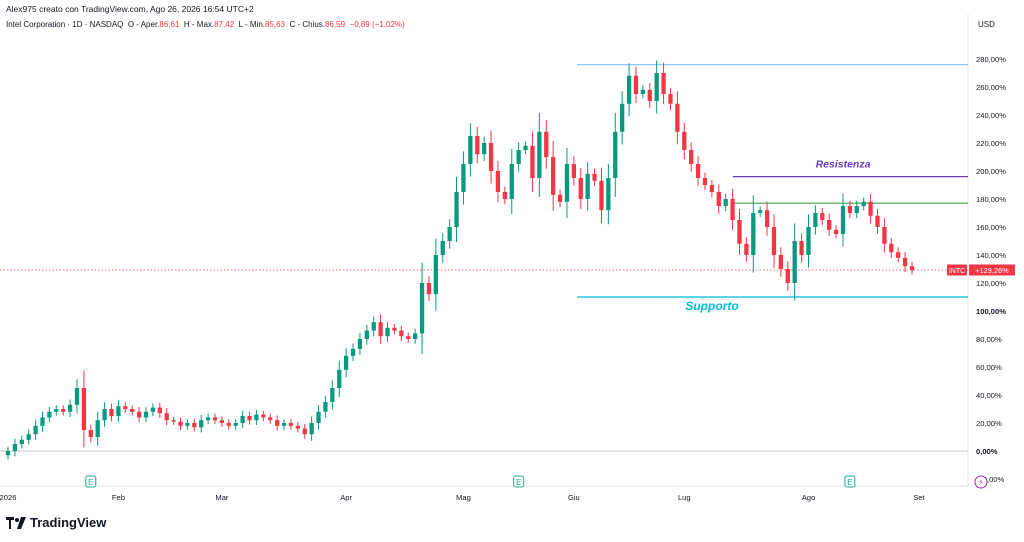 This screenshot has height=542, width=1024. I want to click on tradingview-brand: TradingView, so click(56, 522).